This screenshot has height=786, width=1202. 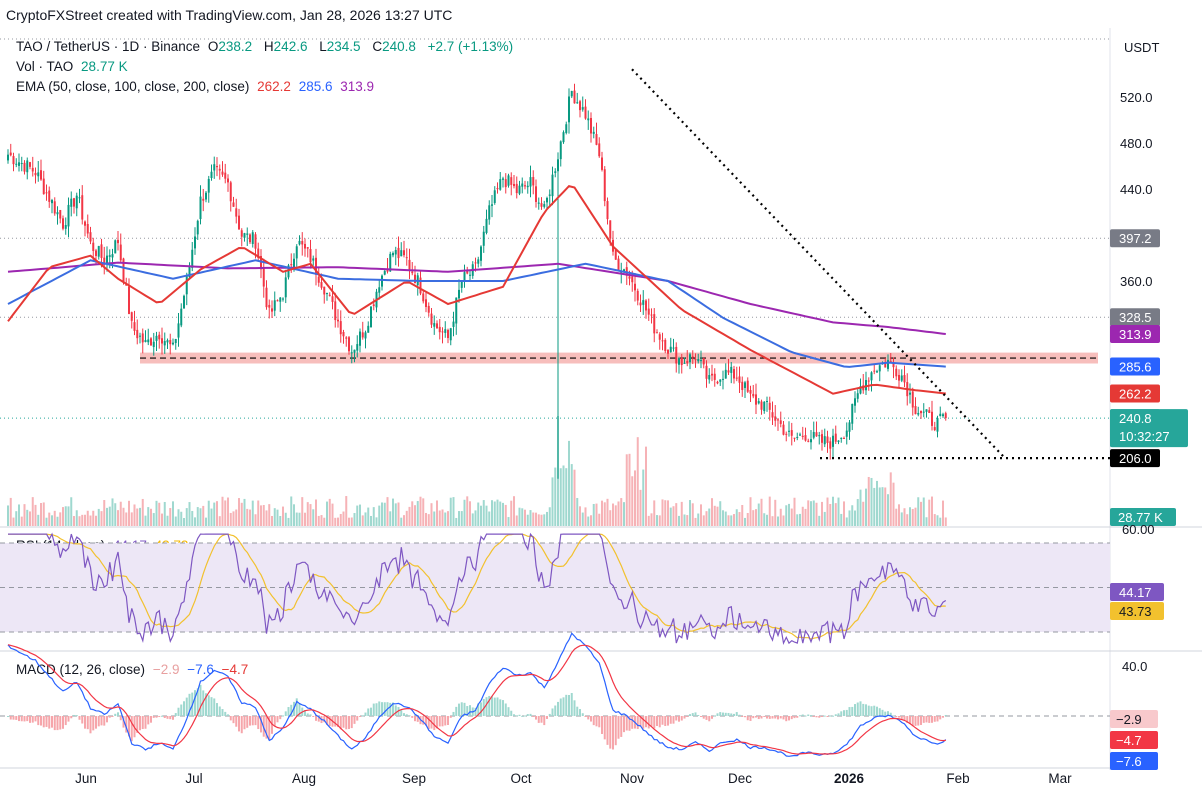 What do you see at coordinates (213, 46) in the screenshot?
I see `open-label: O` at bounding box center [213, 46].